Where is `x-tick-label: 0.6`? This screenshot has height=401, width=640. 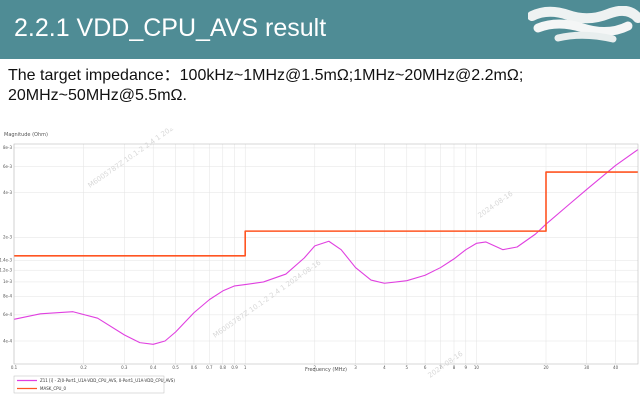
x-tick-label: 0.6 is located at coordinates (194, 367).